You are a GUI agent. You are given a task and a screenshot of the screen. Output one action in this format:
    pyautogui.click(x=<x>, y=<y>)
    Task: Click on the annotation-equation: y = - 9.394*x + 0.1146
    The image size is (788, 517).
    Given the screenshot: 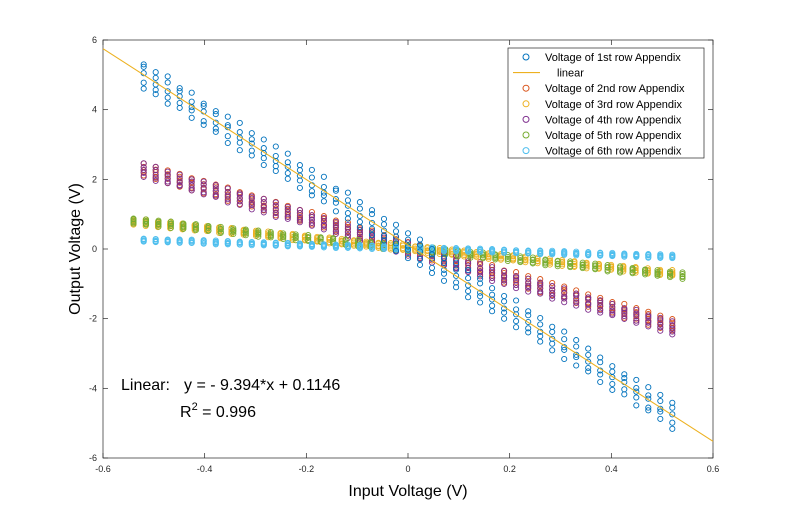 What is the action you would take?
    pyautogui.click(x=262, y=385)
    